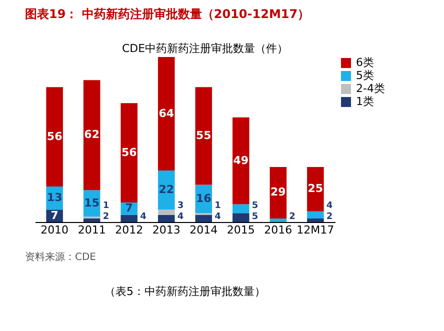 This screenshot has width=444, height=331. What do you see at coordinates (92, 230) in the screenshot?
I see `x-tick-label: 2011` at bounding box center [92, 230].